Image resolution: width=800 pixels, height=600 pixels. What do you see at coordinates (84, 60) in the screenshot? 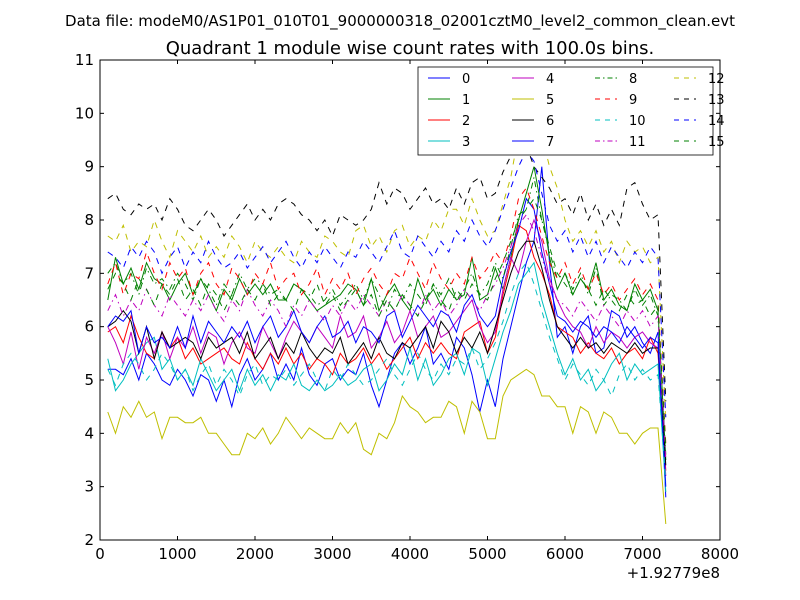
I see `y-tick-label: 11` at bounding box center [84, 60].